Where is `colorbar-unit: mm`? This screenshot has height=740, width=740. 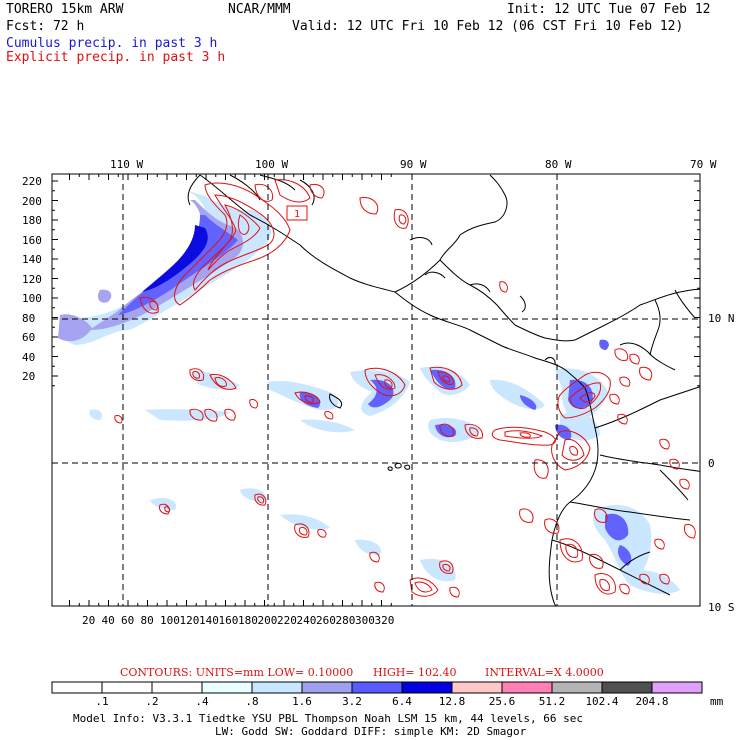
colorbar-unit: mm is located at coordinates (717, 701).